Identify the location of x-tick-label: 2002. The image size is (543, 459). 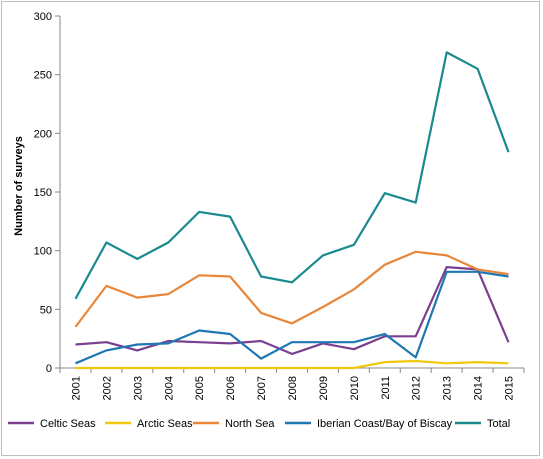
(107, 388).